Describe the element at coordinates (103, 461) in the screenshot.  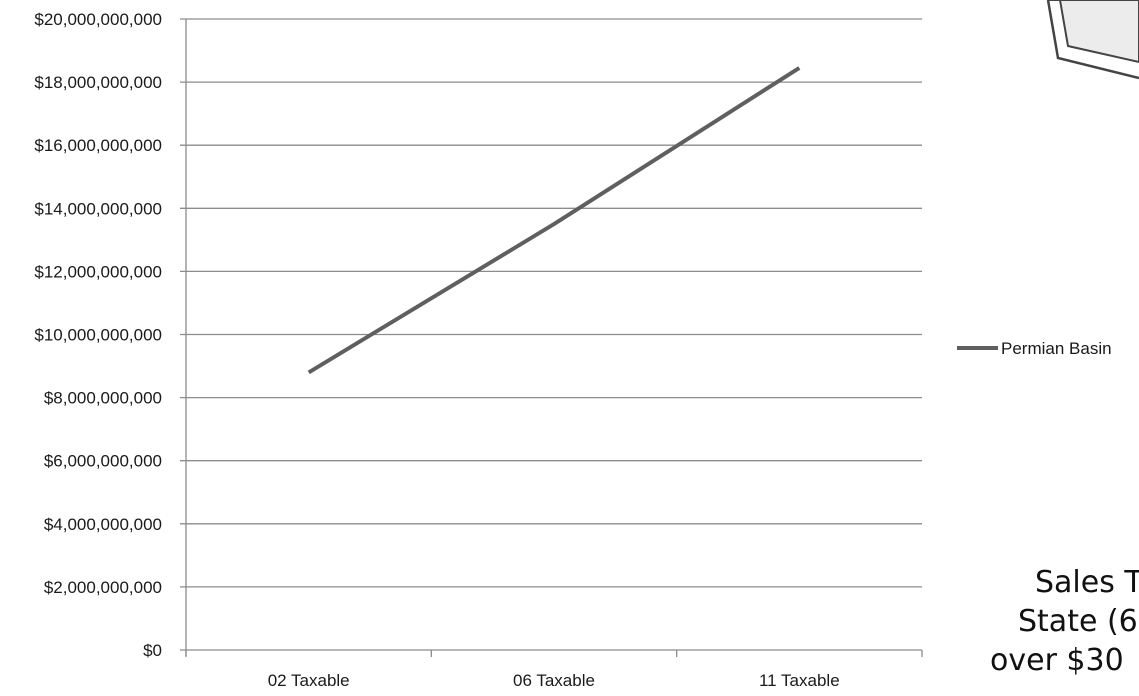
I see `y-tick-label: $6,000,000,000` at that location.